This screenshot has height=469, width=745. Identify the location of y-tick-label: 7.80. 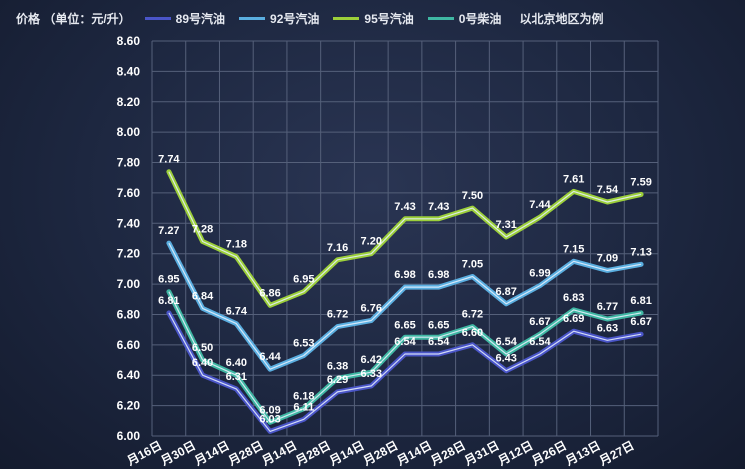
(129, 163).